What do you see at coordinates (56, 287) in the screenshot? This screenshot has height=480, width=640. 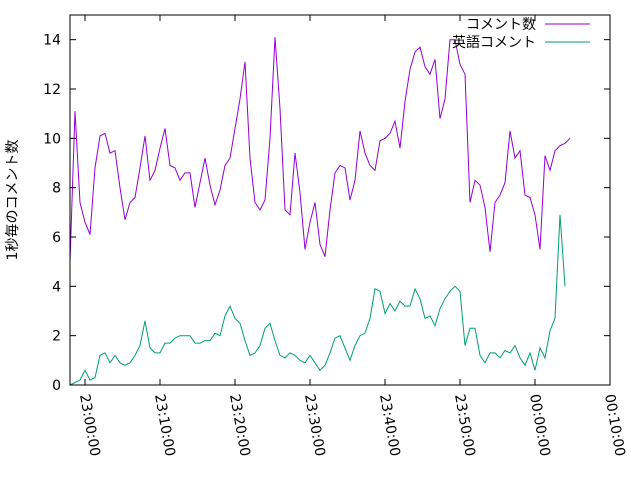 I see `y-tick-label: 4` at bounding box center [56, 287].